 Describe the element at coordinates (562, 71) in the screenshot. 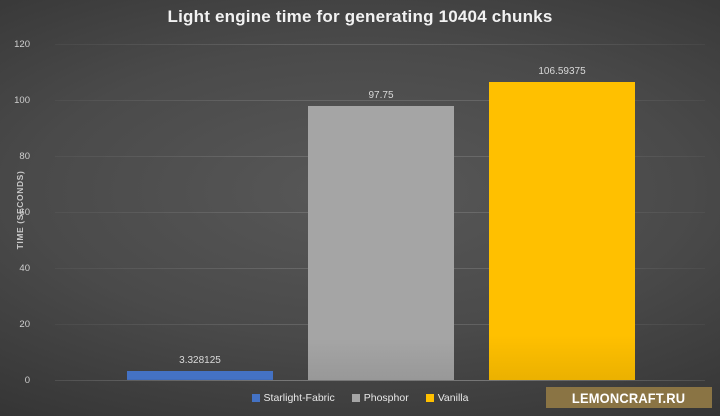

I see `bar-value-label: 106.59375` at that location.